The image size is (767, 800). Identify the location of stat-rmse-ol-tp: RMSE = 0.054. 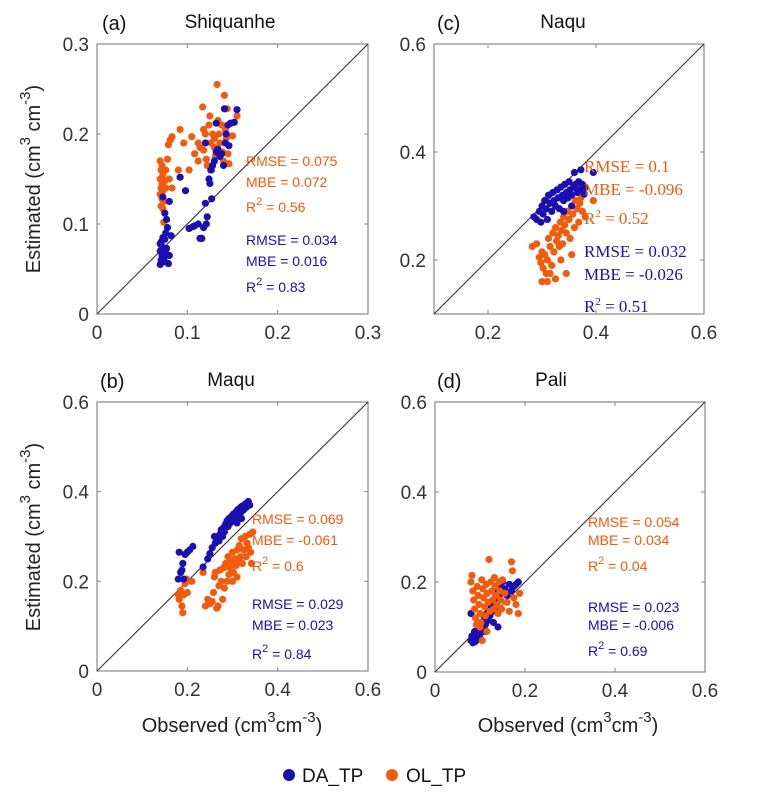
(634, 522).